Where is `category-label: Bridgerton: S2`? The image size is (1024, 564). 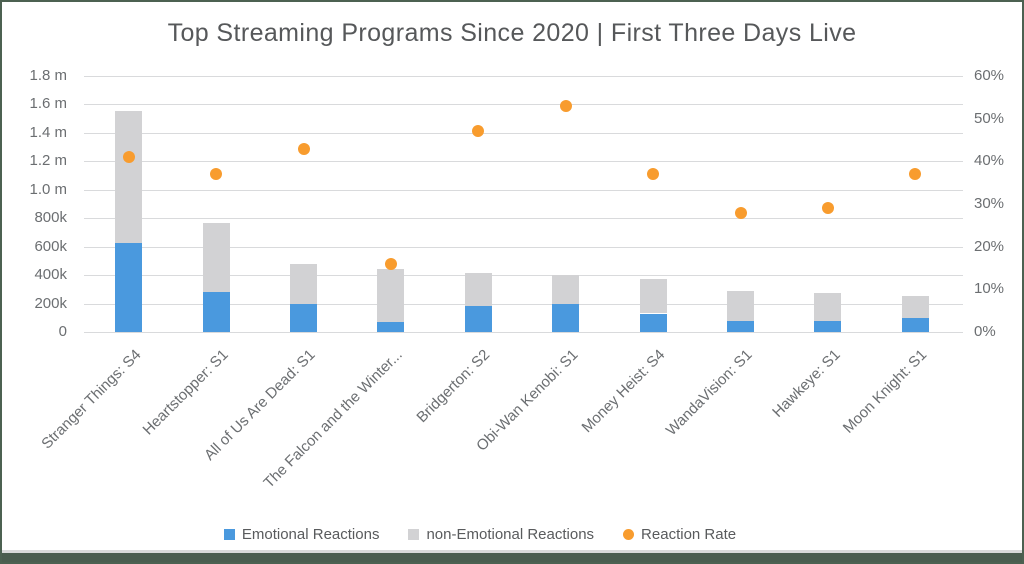 category-label: Bridgerton: S2 is located at coordinates (453, 386).